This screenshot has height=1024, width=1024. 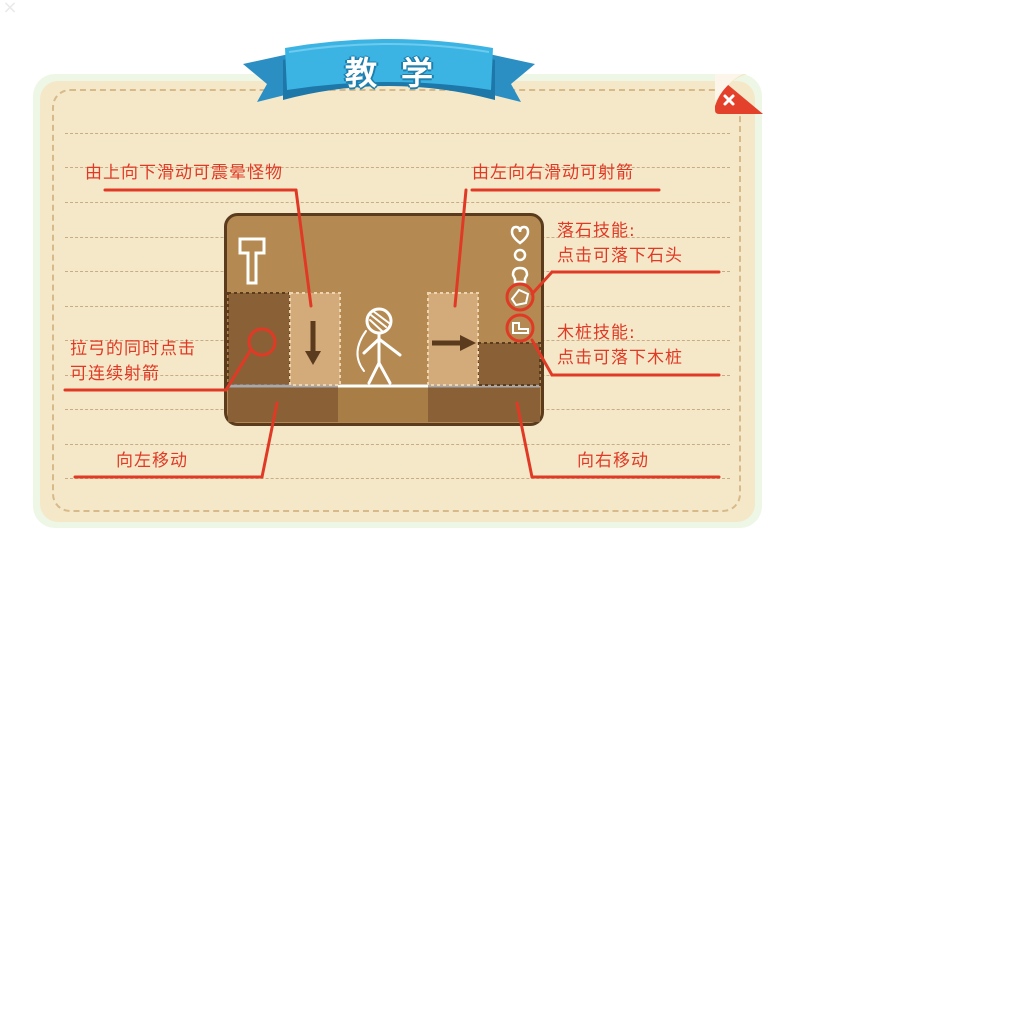 What do you see at coordinates (613, 461) in the screenshot?
I see `move-right-hint: 向右移动` at bounding box center [613, 461].